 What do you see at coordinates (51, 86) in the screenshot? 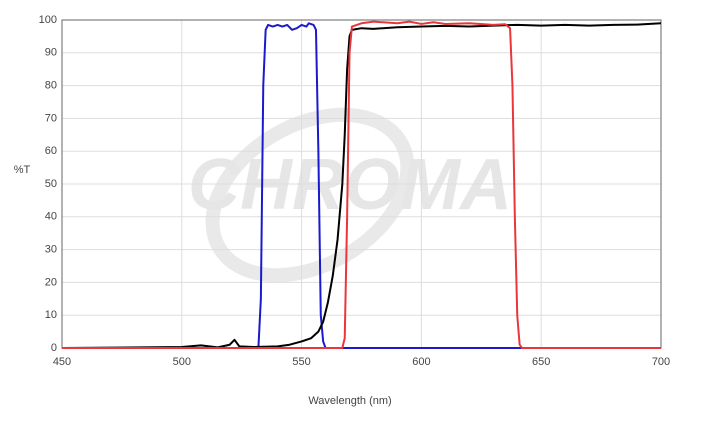
I see `y-tick-label: 80` at bounding box center [51, 86].